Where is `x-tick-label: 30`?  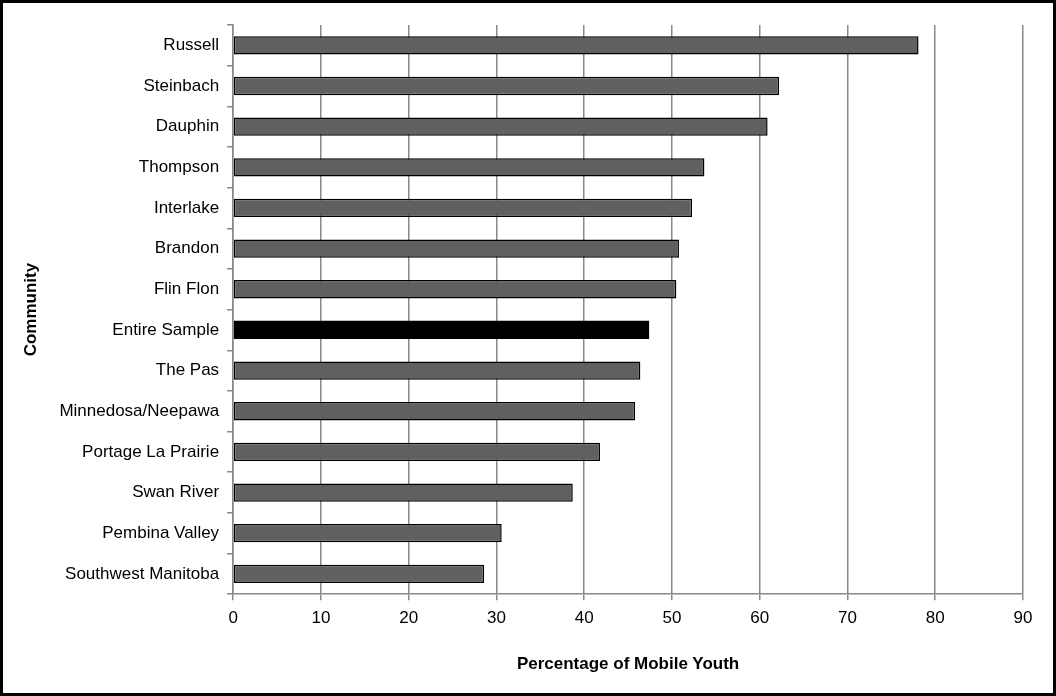 x-tick-label: 30 is located at coordinates (496, 618).